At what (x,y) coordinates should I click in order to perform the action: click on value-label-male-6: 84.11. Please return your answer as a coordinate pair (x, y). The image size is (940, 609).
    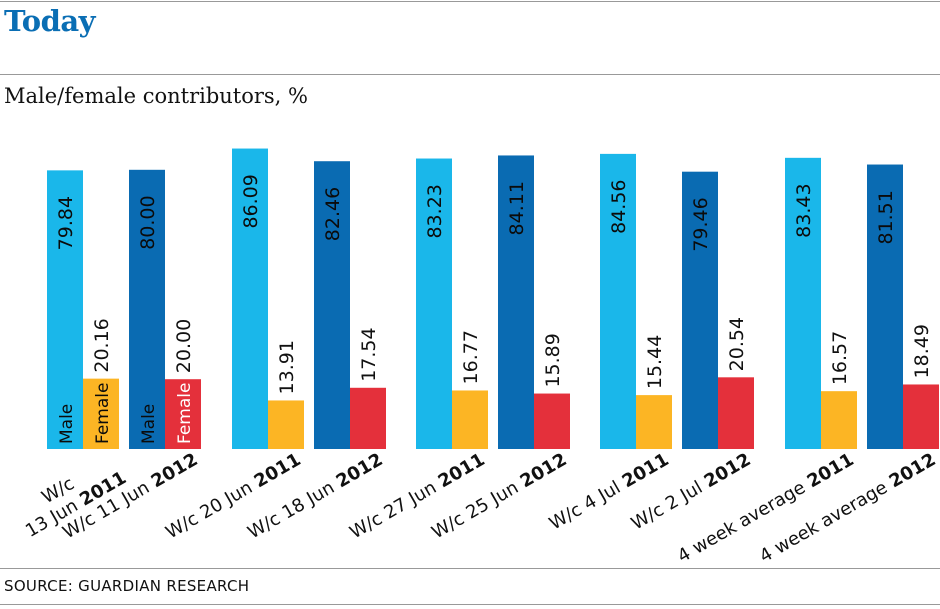
    Looking at the image, I should click on (517, 208).